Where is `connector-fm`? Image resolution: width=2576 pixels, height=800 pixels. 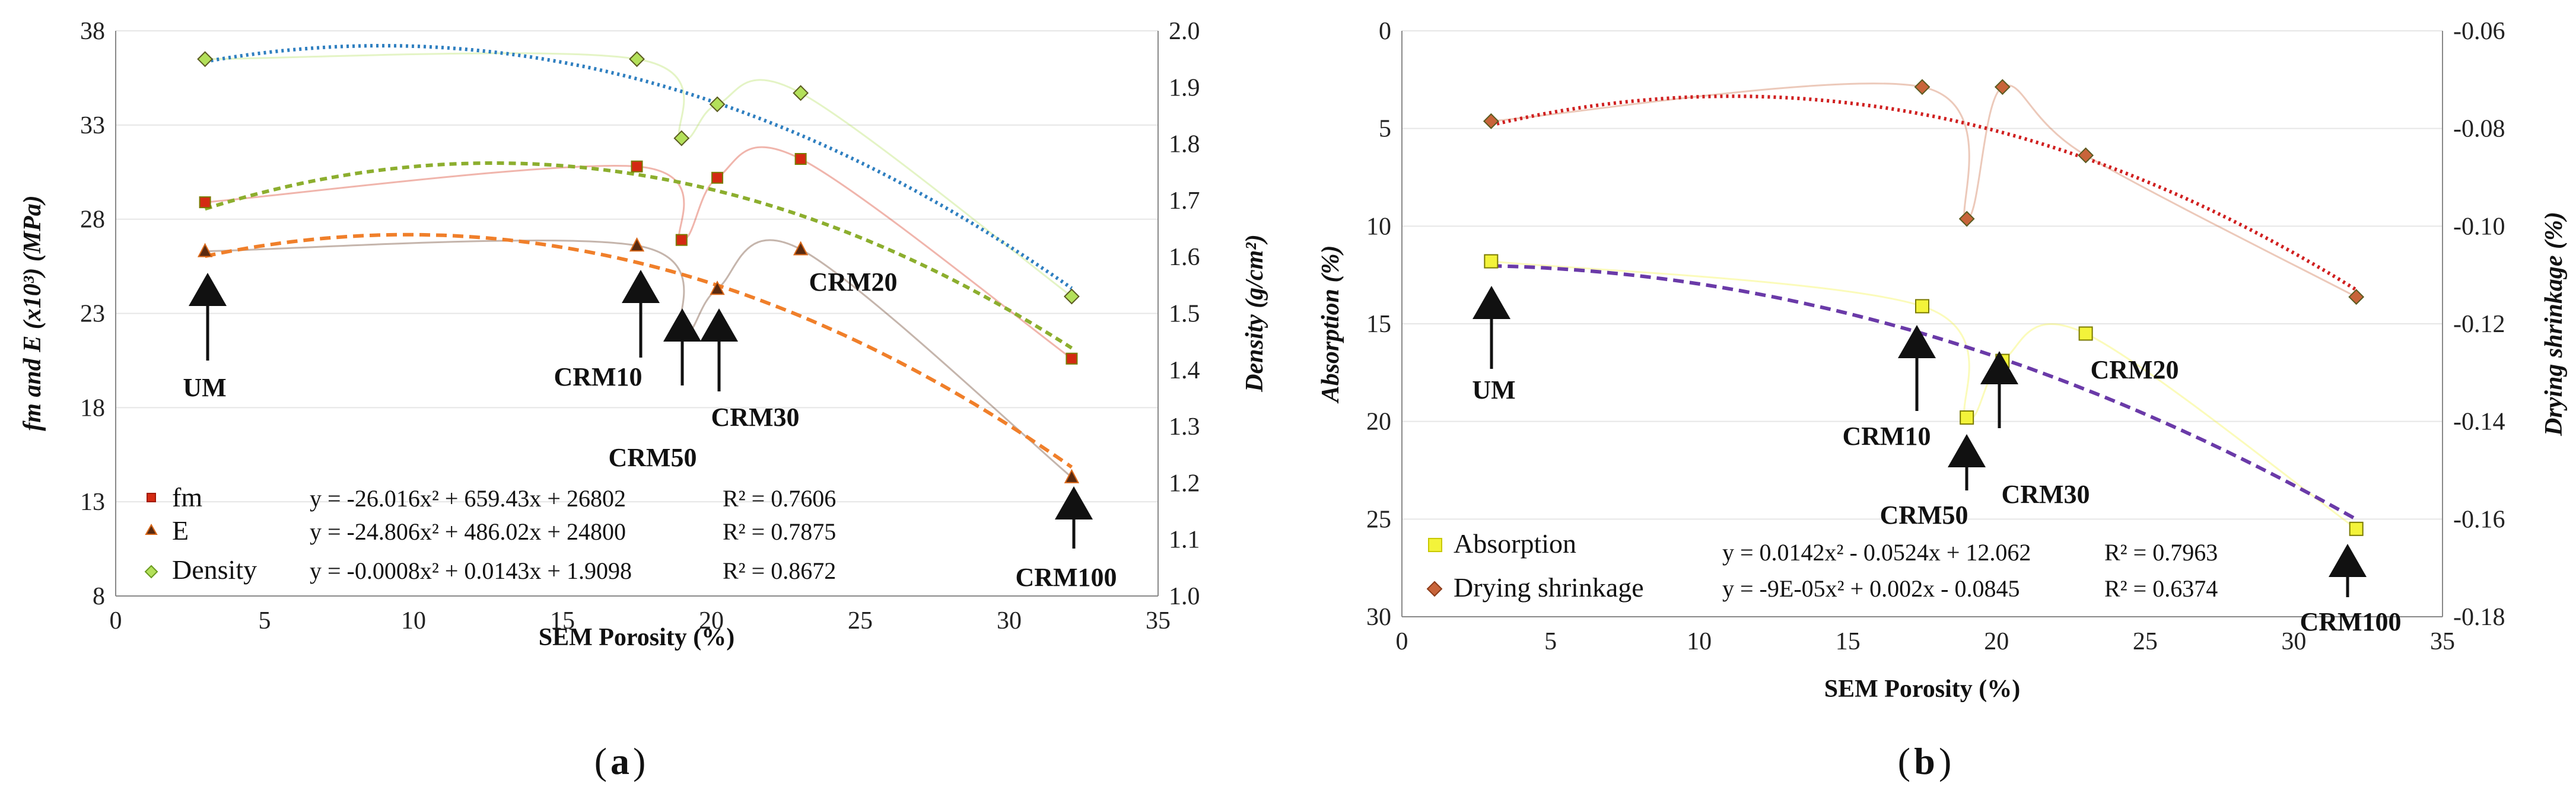 connector-fm is located at coordinates (639, 252).